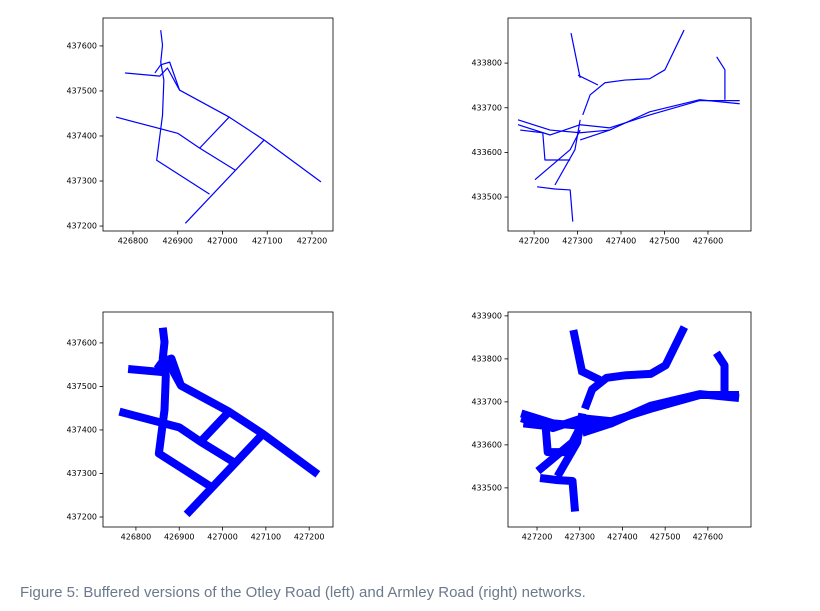  What do you see at coordinates (486, 315) in the screenshot?
I see `y-tick-label: 433900` at bounding box center [486, 315].